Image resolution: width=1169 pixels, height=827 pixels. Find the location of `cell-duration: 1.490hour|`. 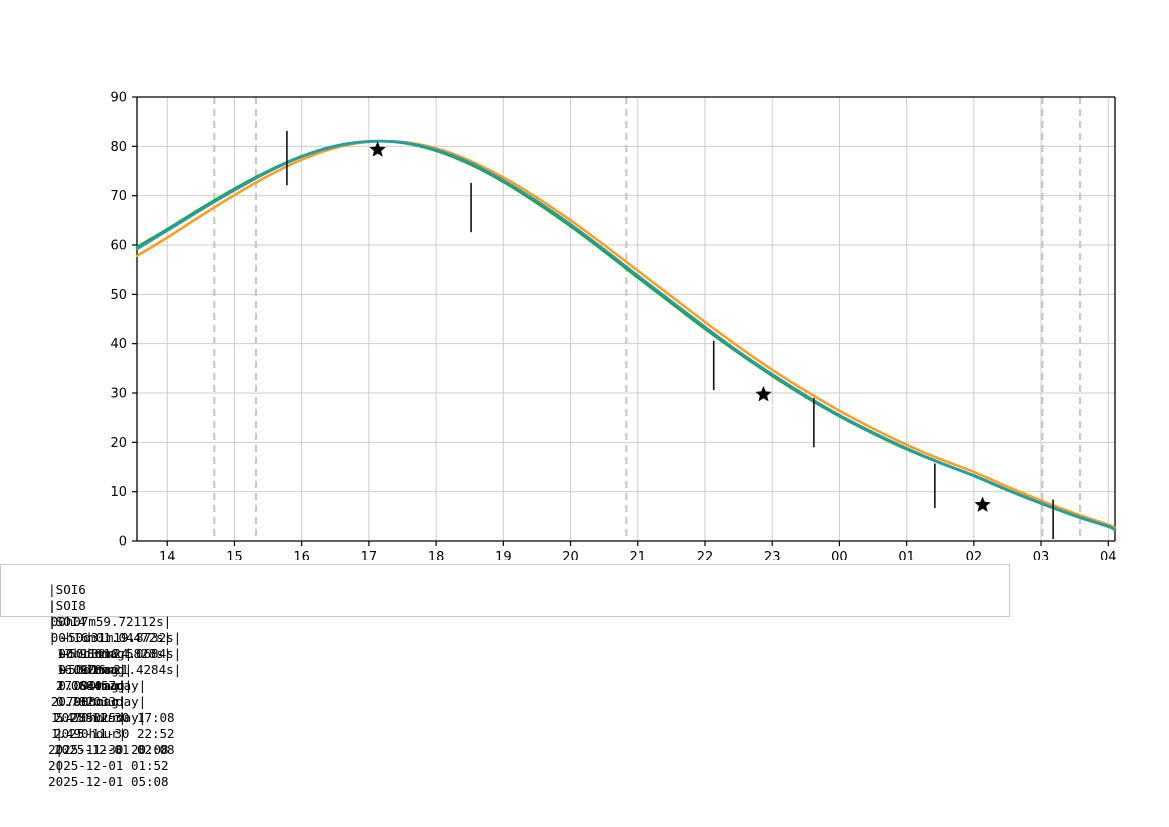

cell-duration: 1.490hour| is located at coordinates (88, 733).